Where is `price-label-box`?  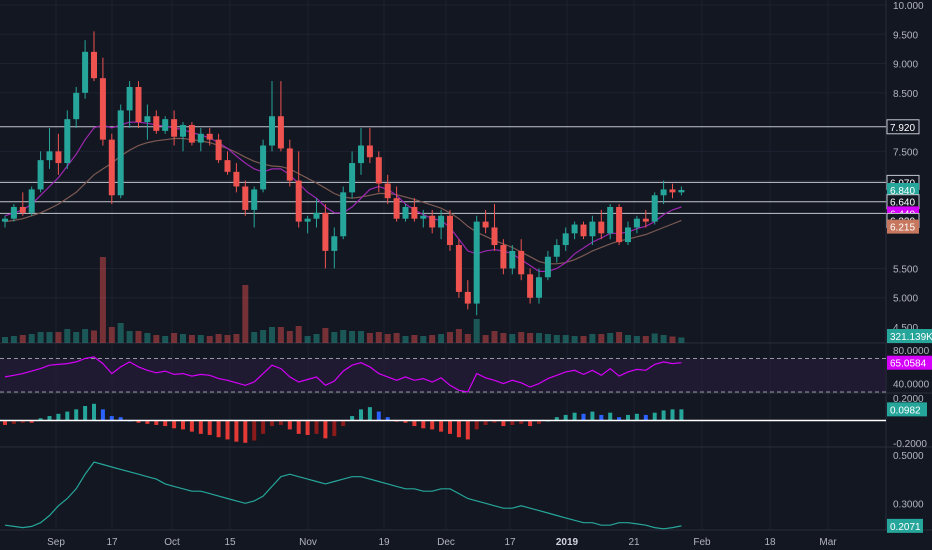
price-label-box is located at coordinates (903, 190).